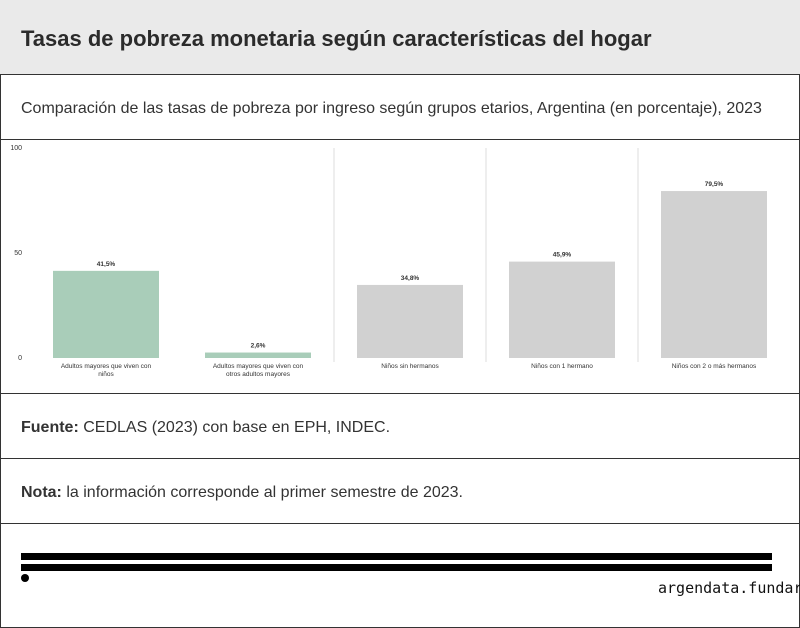 The height and width of the screenshot is (628, 800). What do you see at coordinates (410, 278) in the screenshot?
I see `data-label: 34,8%` at bounding box center [410, 278].